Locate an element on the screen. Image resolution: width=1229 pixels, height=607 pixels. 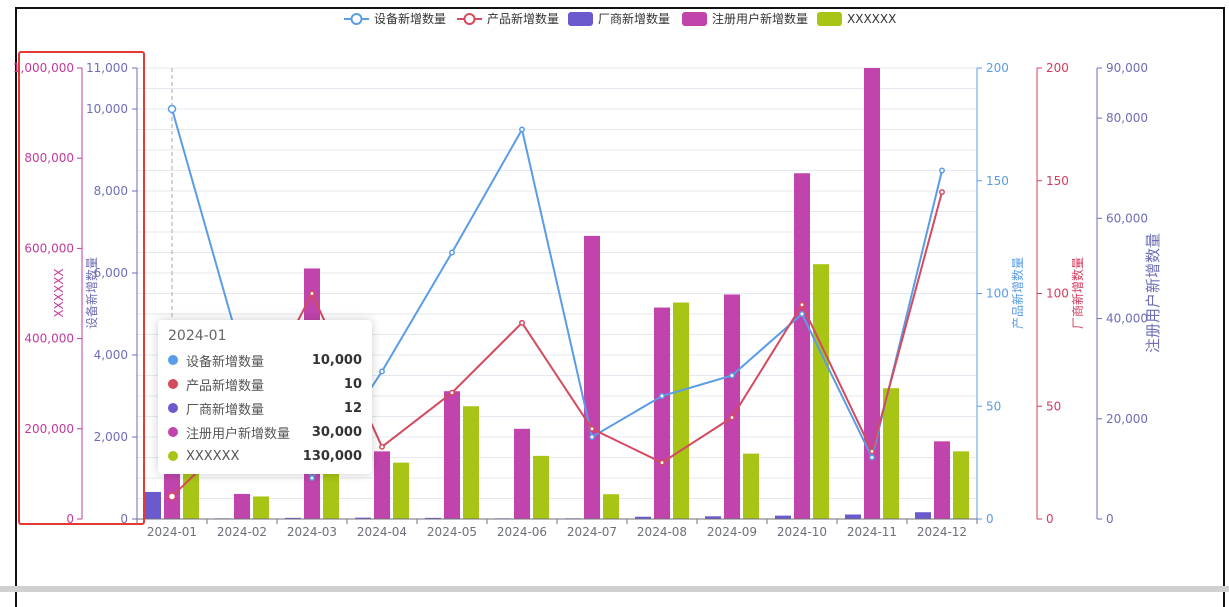
x-tick-label: 2024-10 is located at coordinates (802, 532).